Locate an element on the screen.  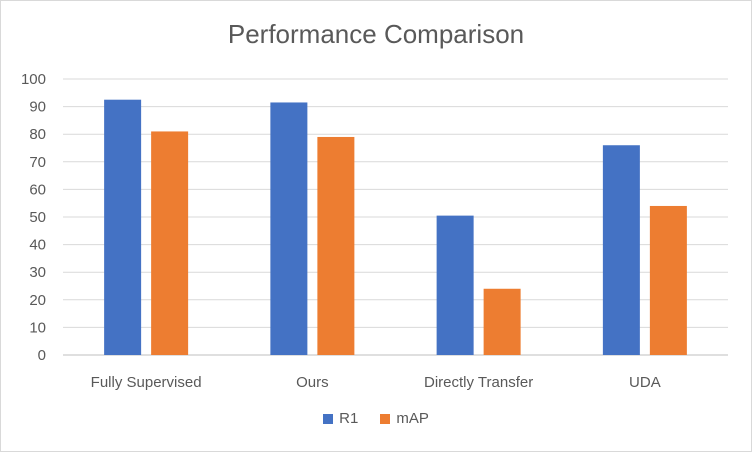
legend-item: R1 is located at coordinates (340, 418).